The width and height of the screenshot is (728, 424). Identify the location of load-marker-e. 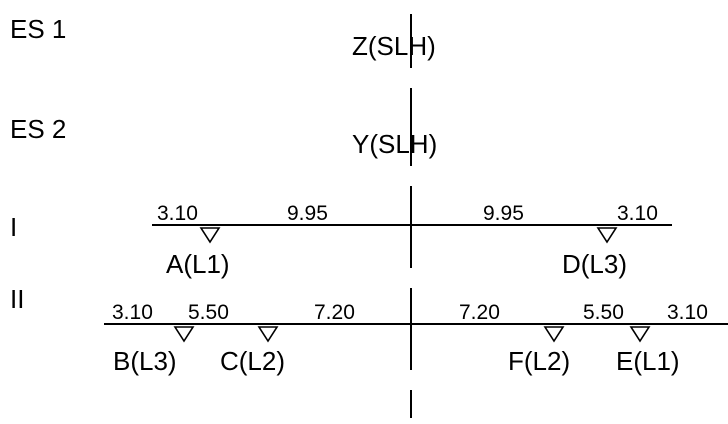
(640, 334).